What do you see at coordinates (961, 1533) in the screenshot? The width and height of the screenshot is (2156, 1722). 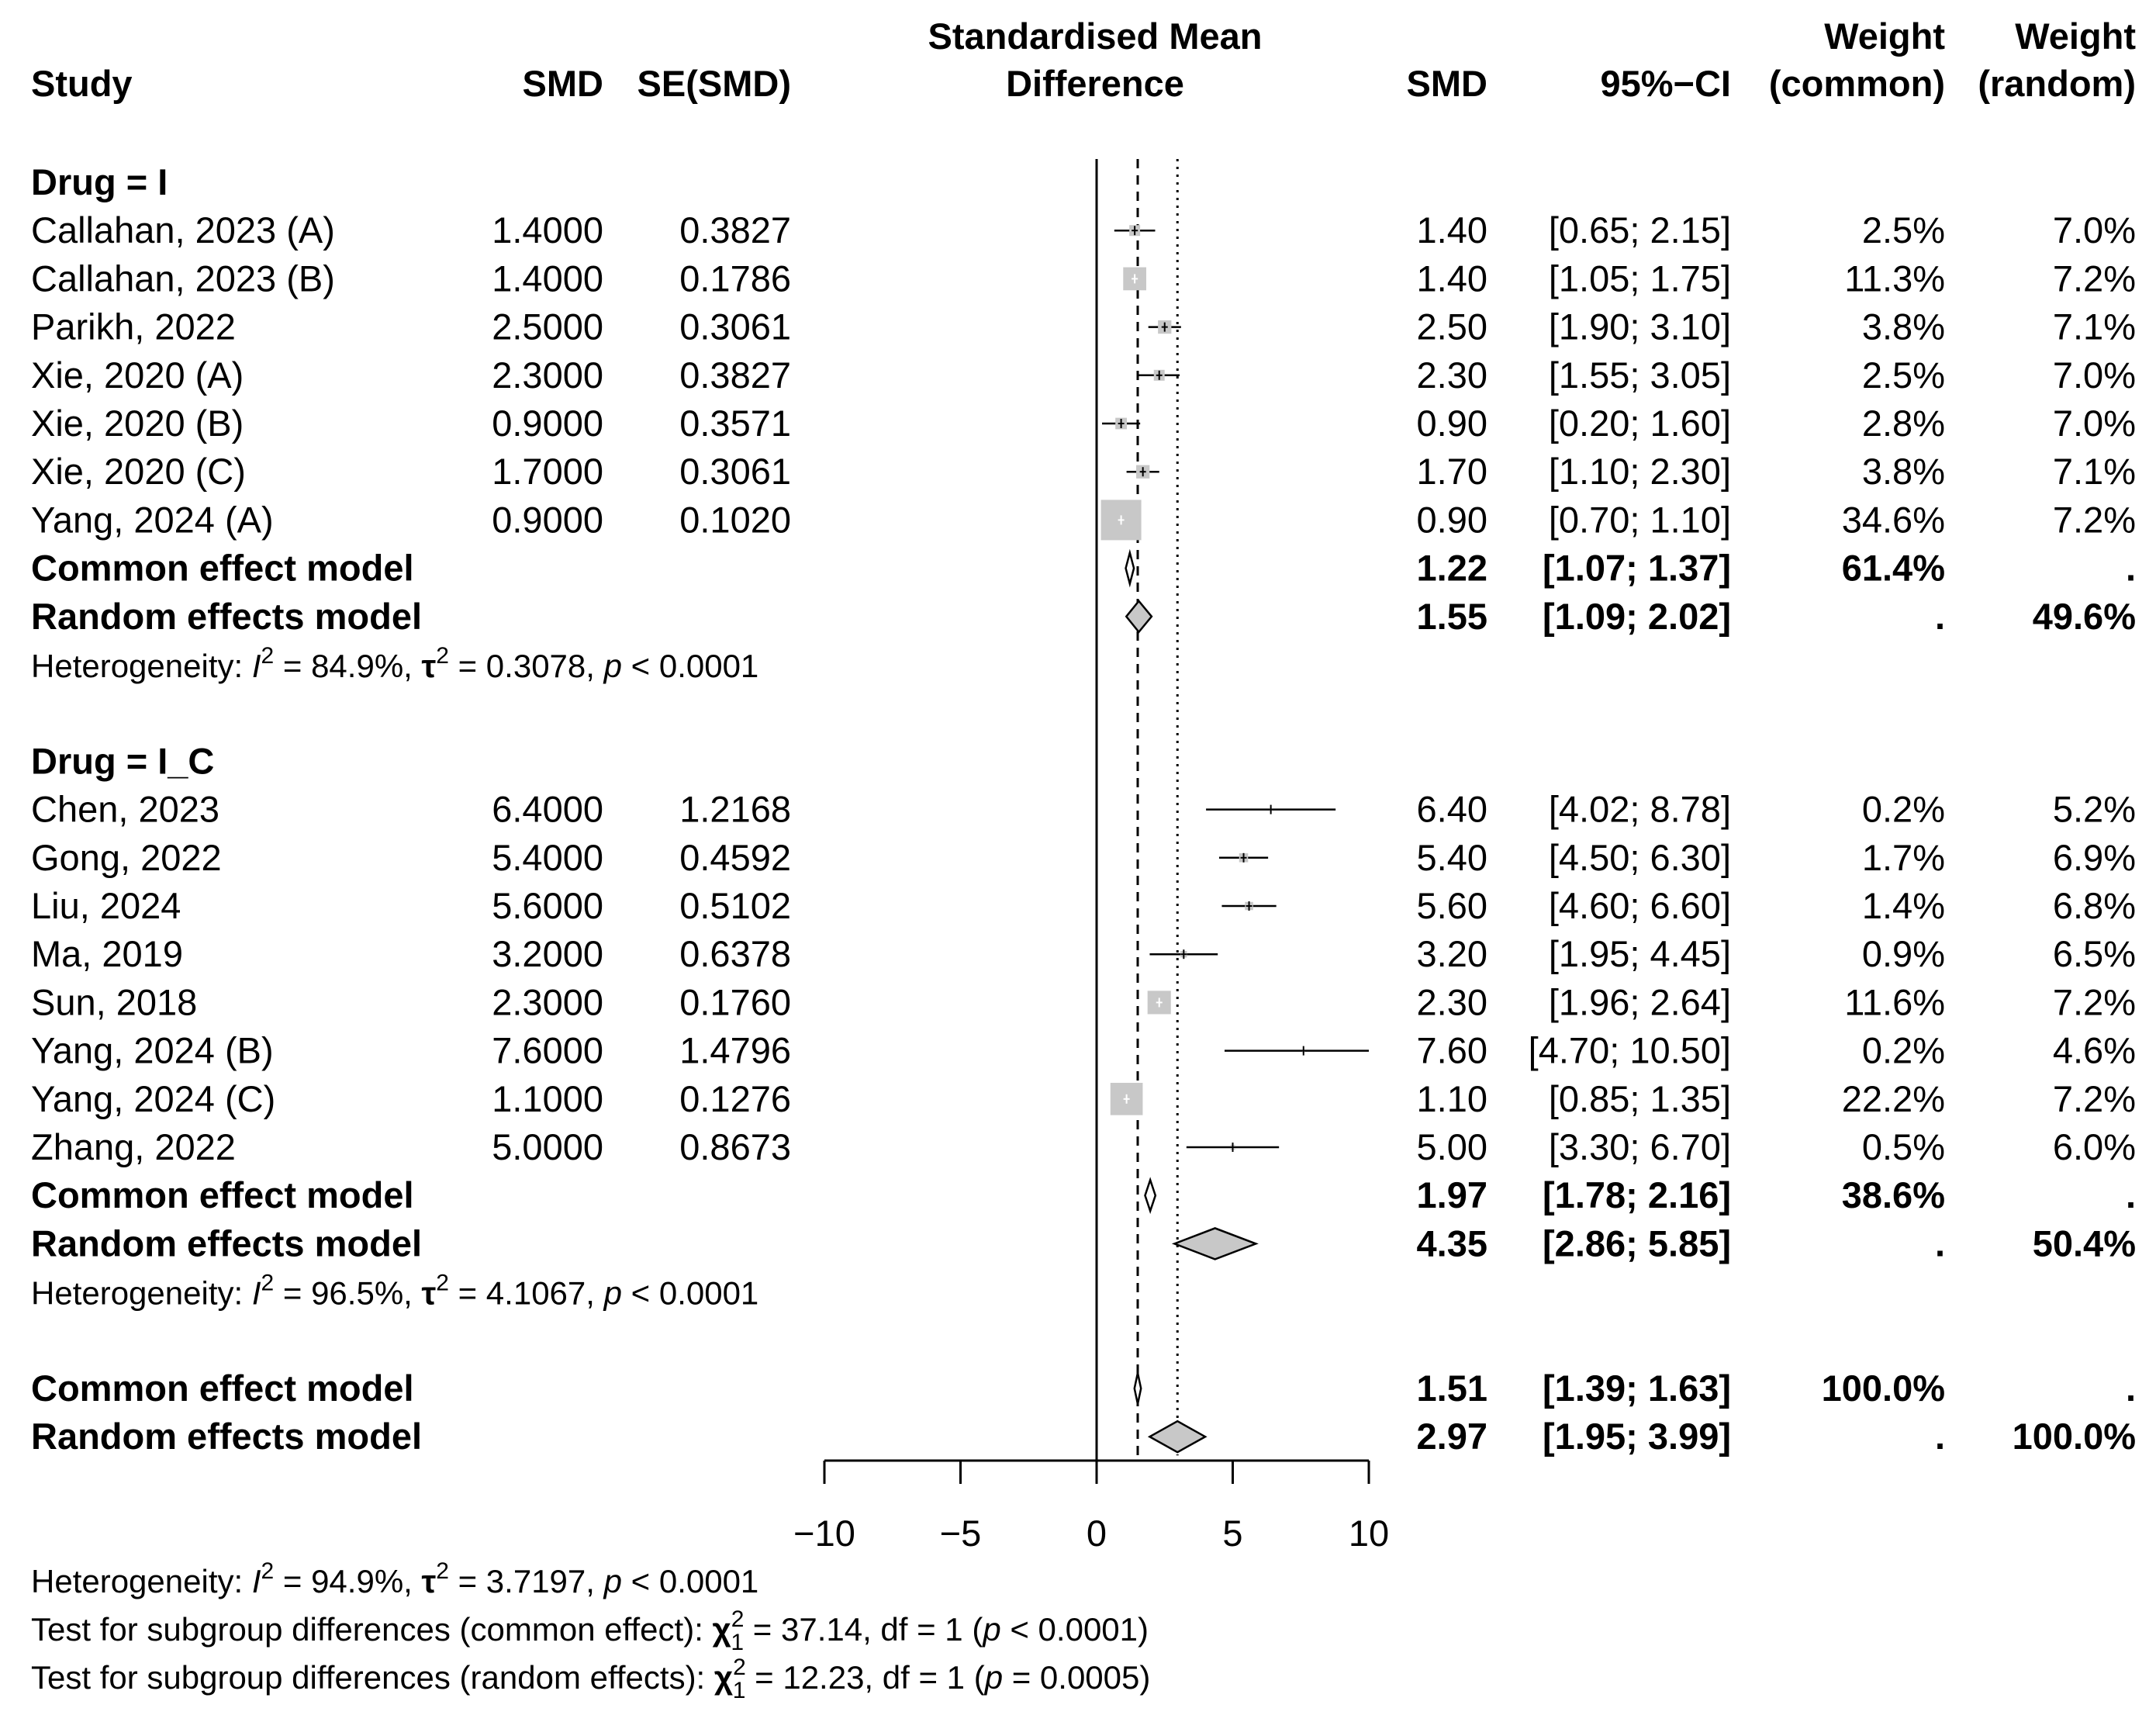 I see `x-axis-tick-label: −5` at bounding box center [961, 1533].